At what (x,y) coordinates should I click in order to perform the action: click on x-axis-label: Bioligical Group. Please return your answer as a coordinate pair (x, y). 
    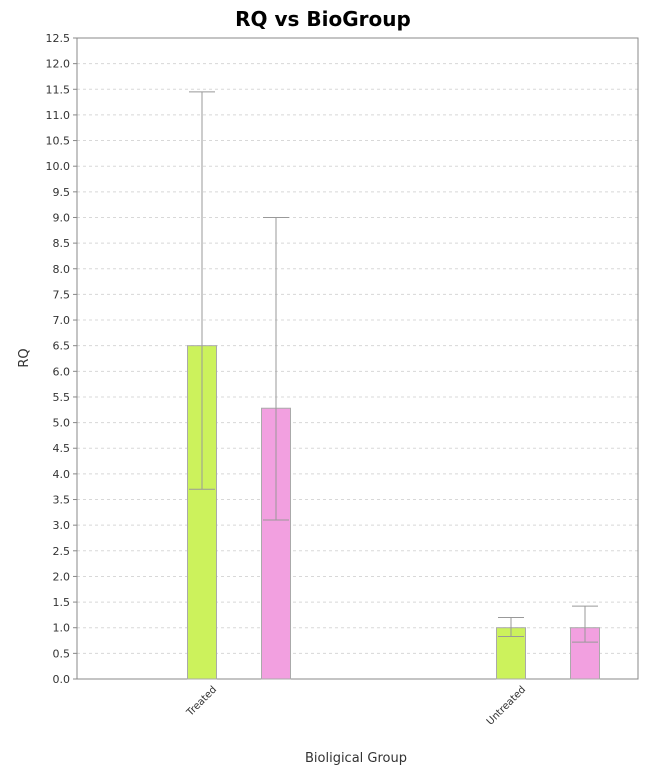
    Looking at the image, I should click on (356, 758).